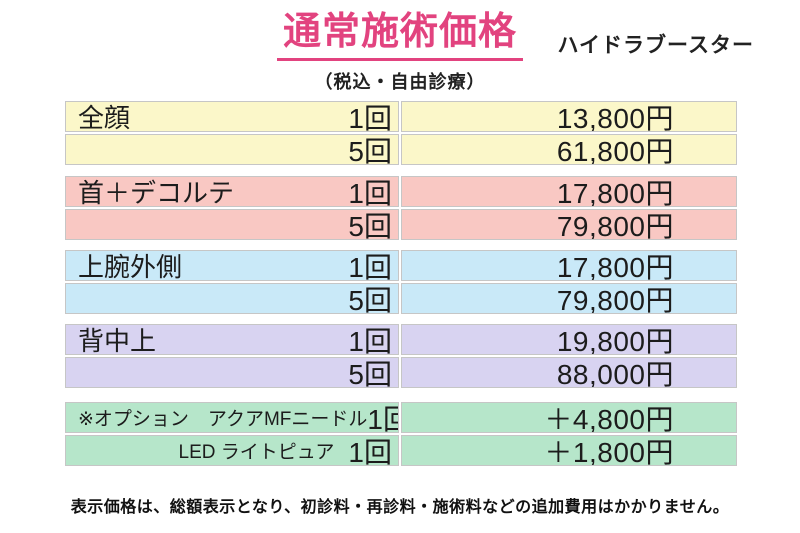 The width and height of the screenshot is (800, 533). Describe the element at coordinates (223, 419) in the screenshot. I see `option-label: ※オプション アクアMFニードル` at that location.